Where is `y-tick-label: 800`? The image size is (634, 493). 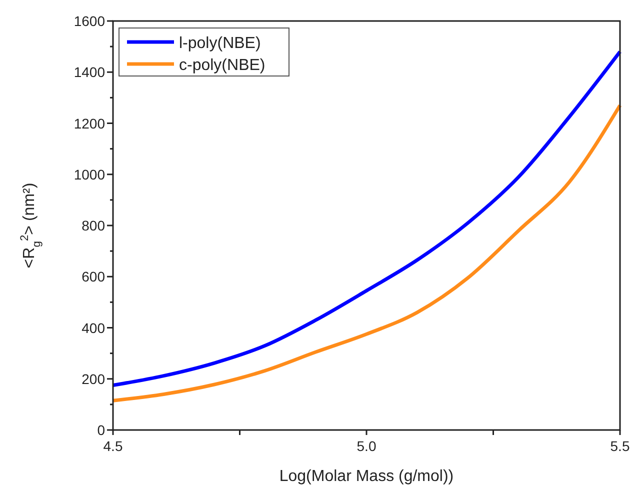
y-tick-label: 800 is located at coordinates (94, 226).